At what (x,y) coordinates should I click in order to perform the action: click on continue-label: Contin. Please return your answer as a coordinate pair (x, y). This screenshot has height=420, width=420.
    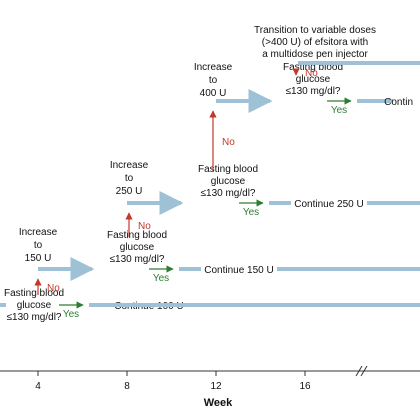
    Looking at the image, I should click on (398, 102).